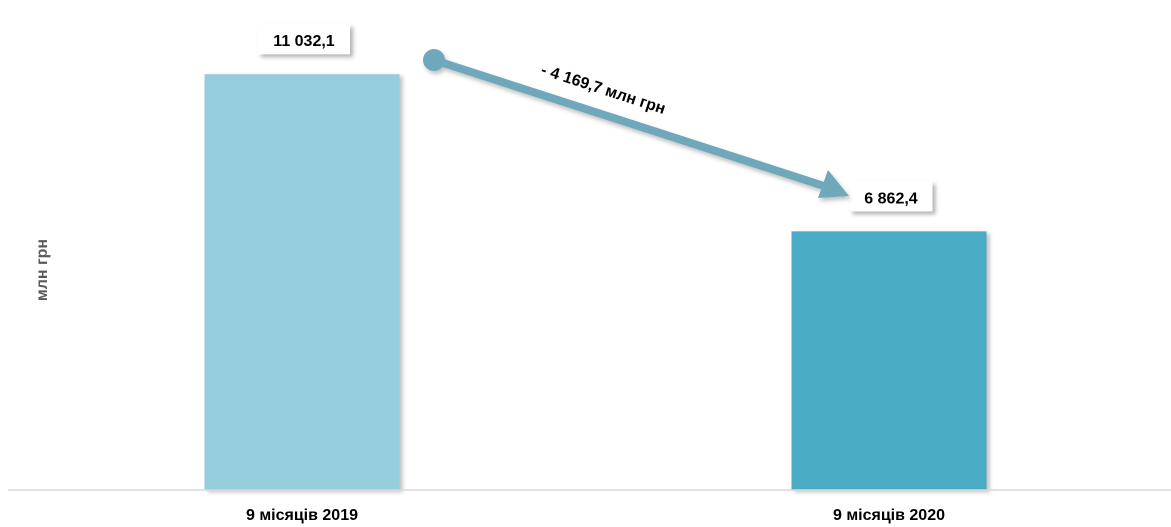  I want to click on value-label-2: 6 862,4, so click(891, 196).